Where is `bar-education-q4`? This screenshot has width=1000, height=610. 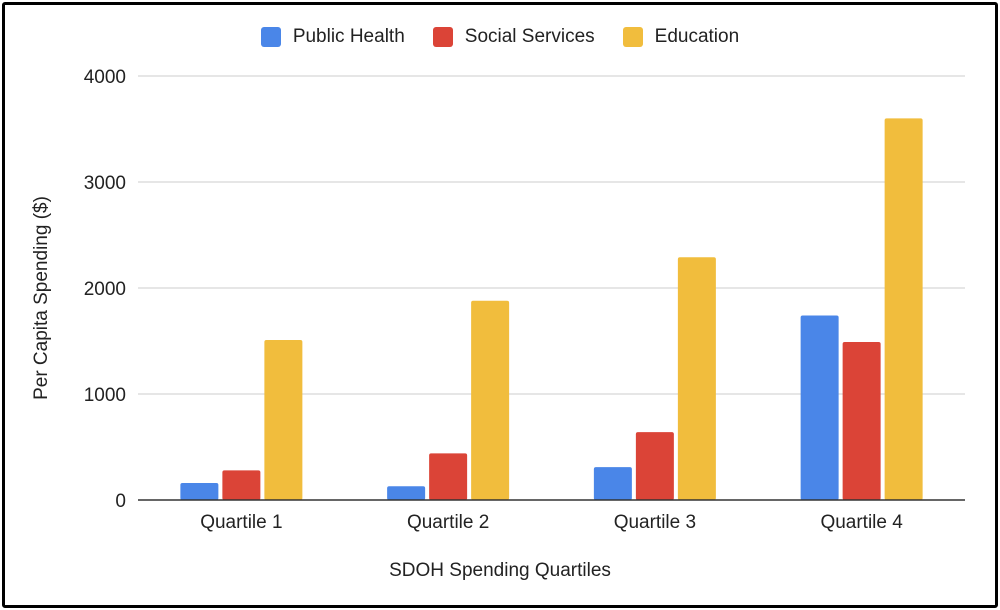 bar-education-q4 is located at coordinates (903, 309).